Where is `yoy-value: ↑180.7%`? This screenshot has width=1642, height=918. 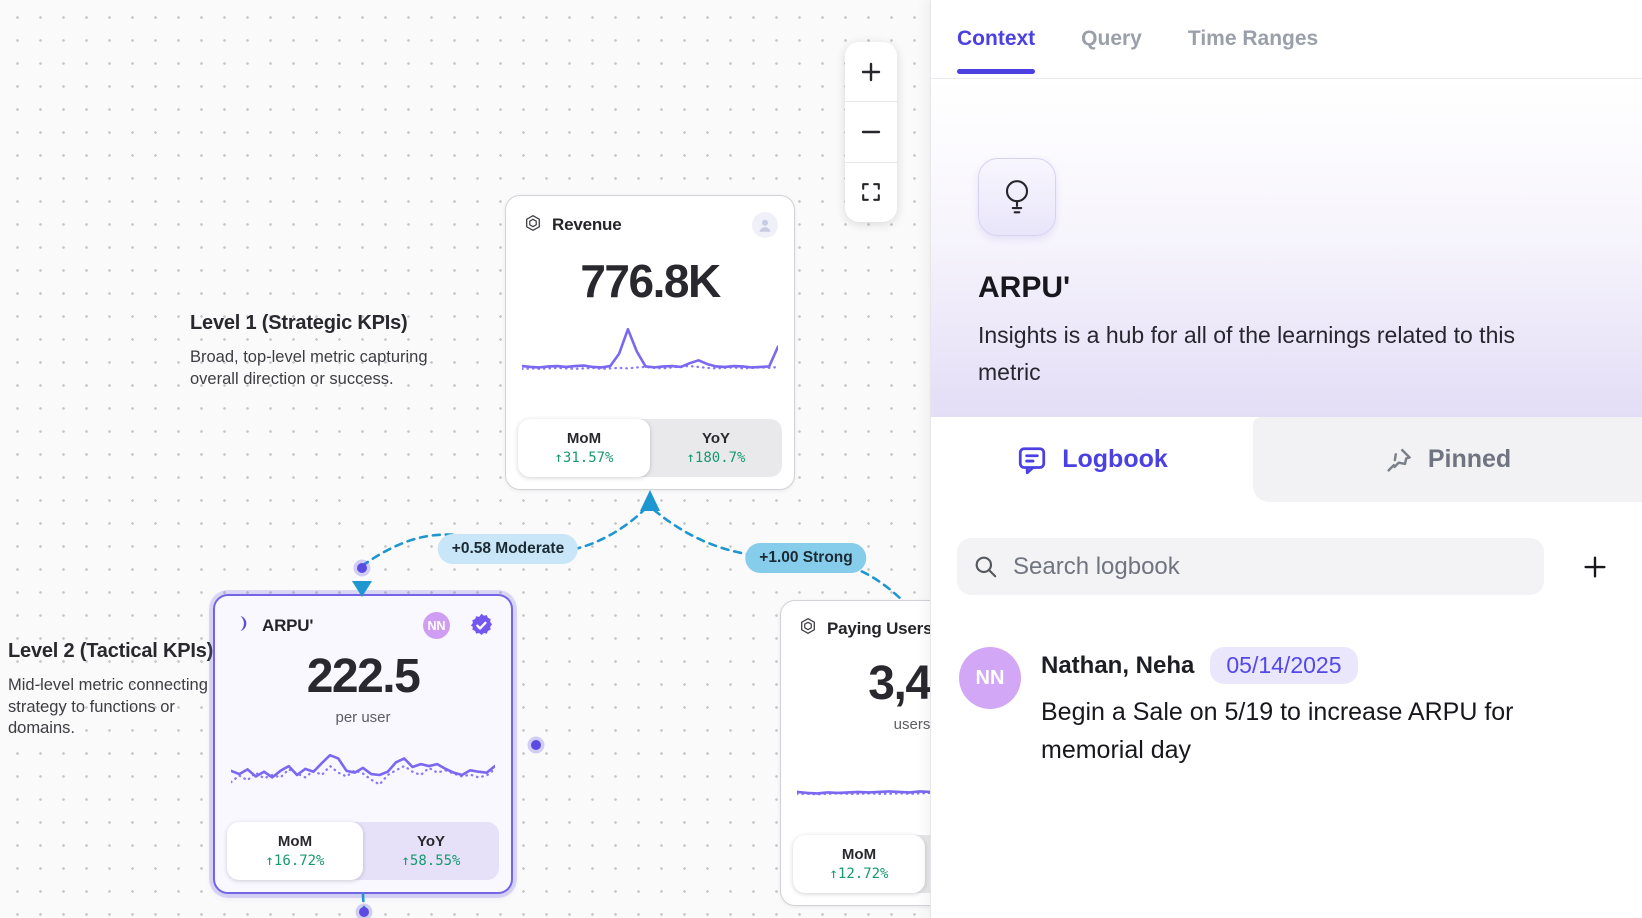
yoy-value: ↑180.7% is located at coordinates (716, 458).